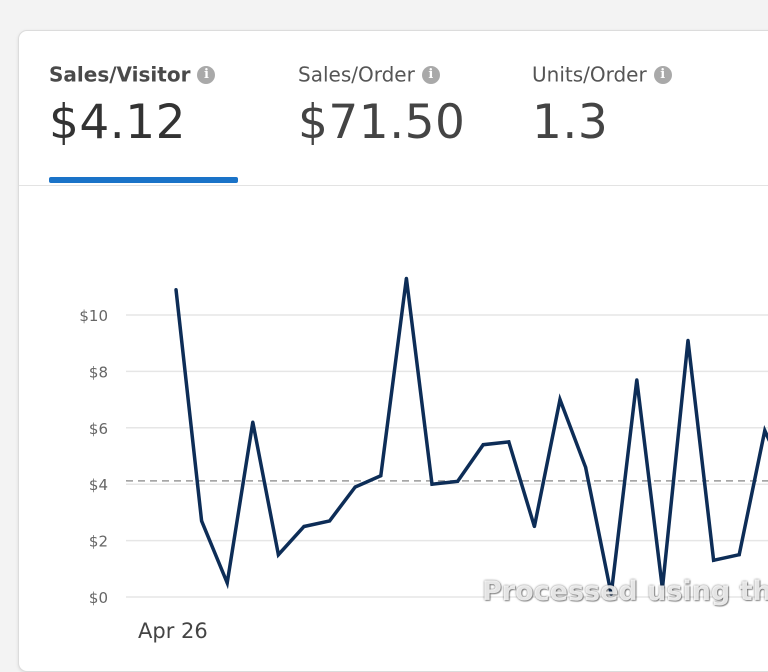 The height and width of the screenshot is (672, 768). What do you see at coordinates (118, 122) in the screenshot?
I see `tab-value: $4.12` at bounding box center [118, 122].